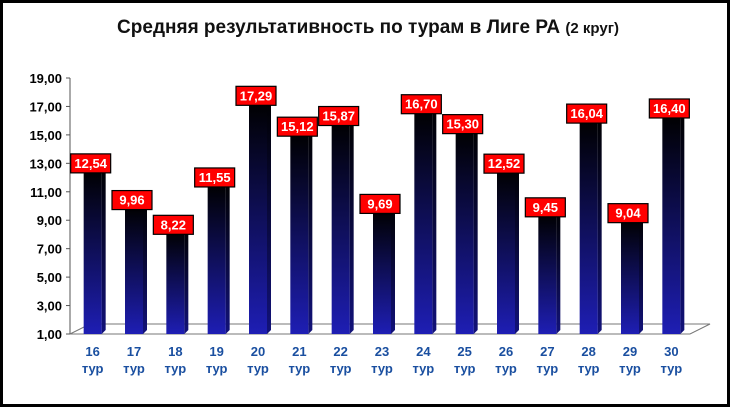  Describe the element at coordinates (630, 360) in the screenshot. I see `x-tick-label: 29 тур` at that location.